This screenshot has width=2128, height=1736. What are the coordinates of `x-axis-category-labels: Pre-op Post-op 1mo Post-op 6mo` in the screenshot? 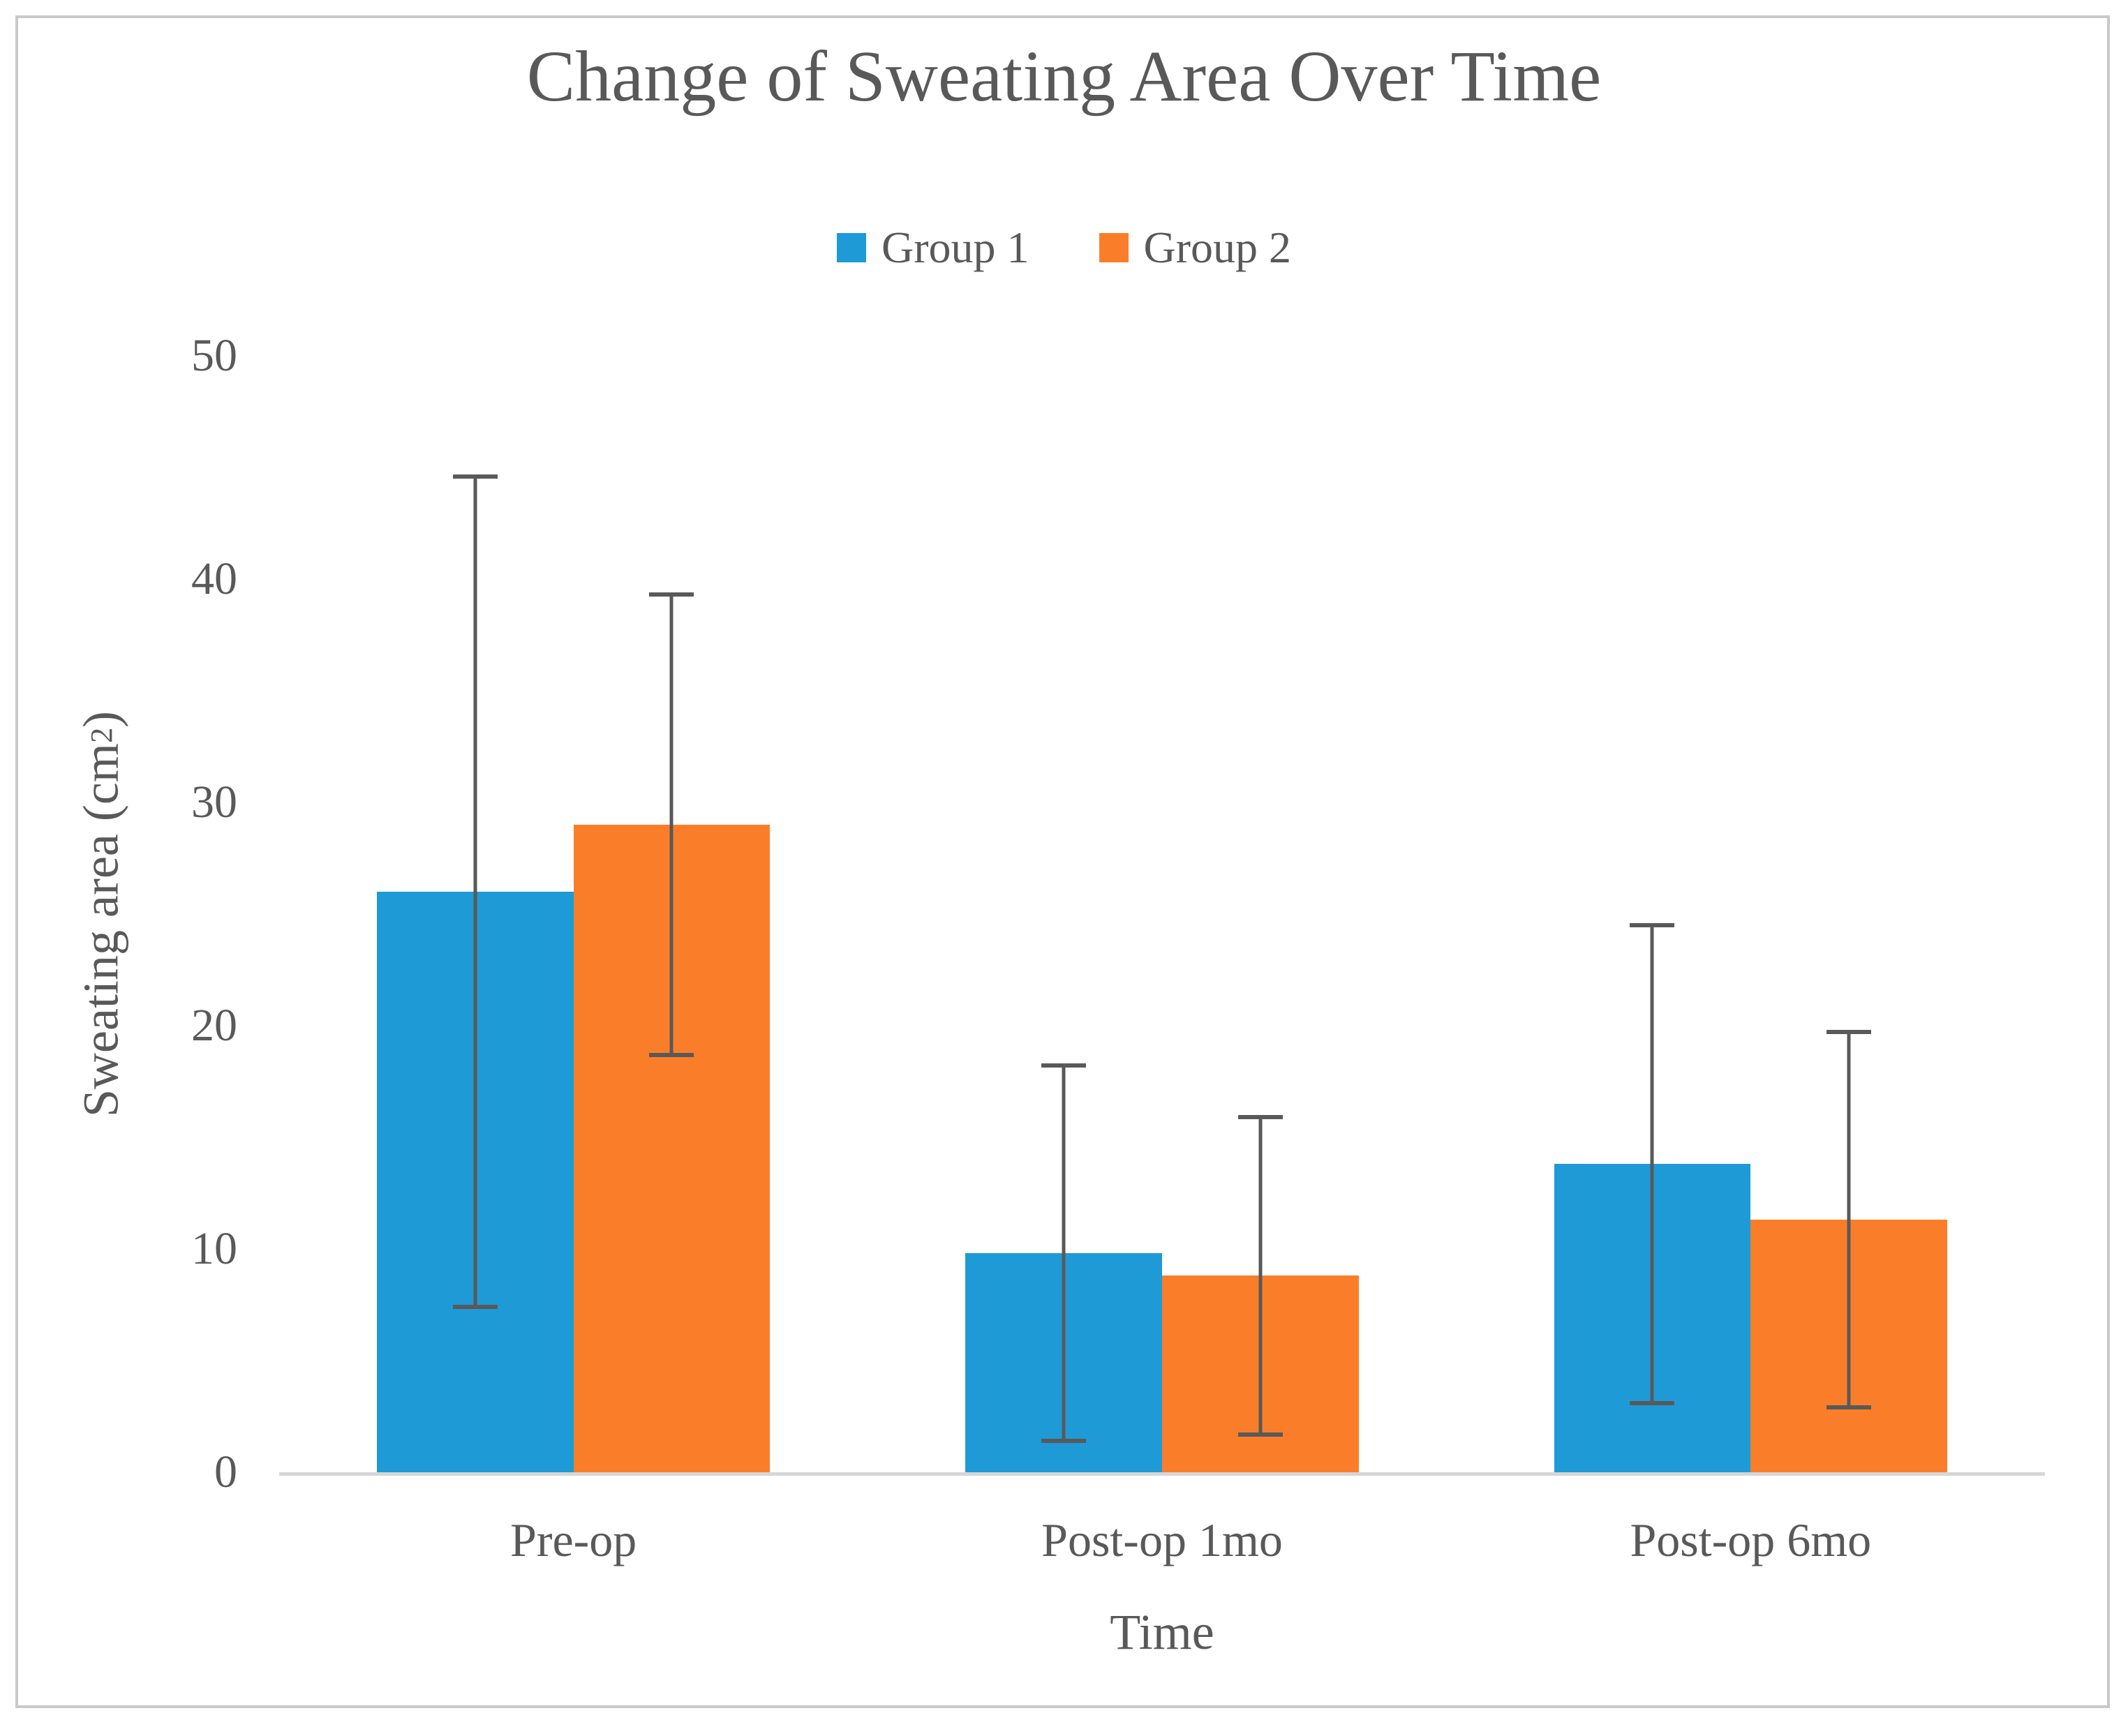 It's located at (1162, 1540).